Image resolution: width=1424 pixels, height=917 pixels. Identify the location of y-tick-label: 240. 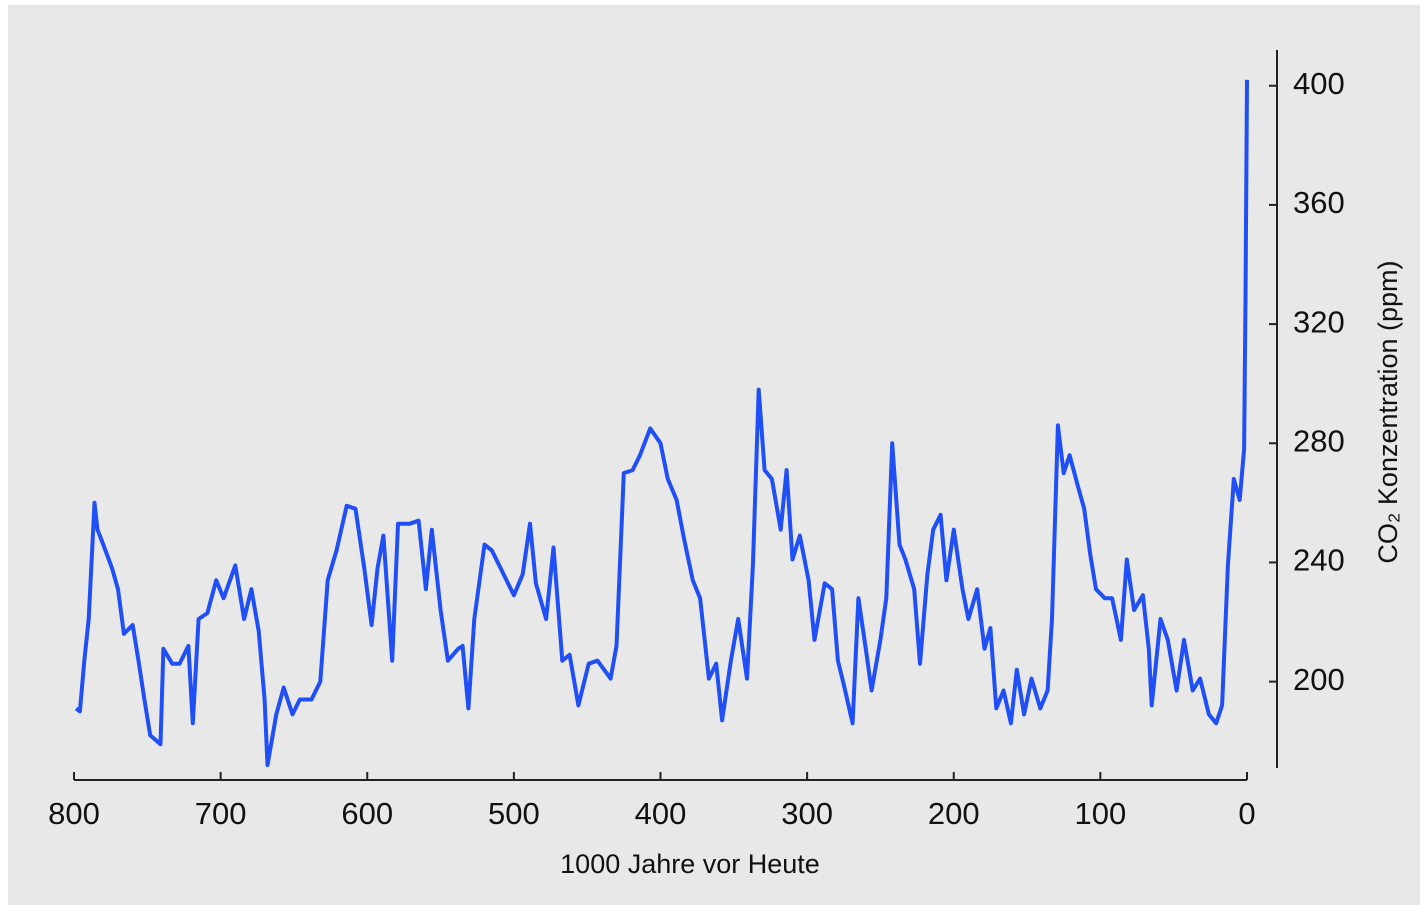
(1319, 560).